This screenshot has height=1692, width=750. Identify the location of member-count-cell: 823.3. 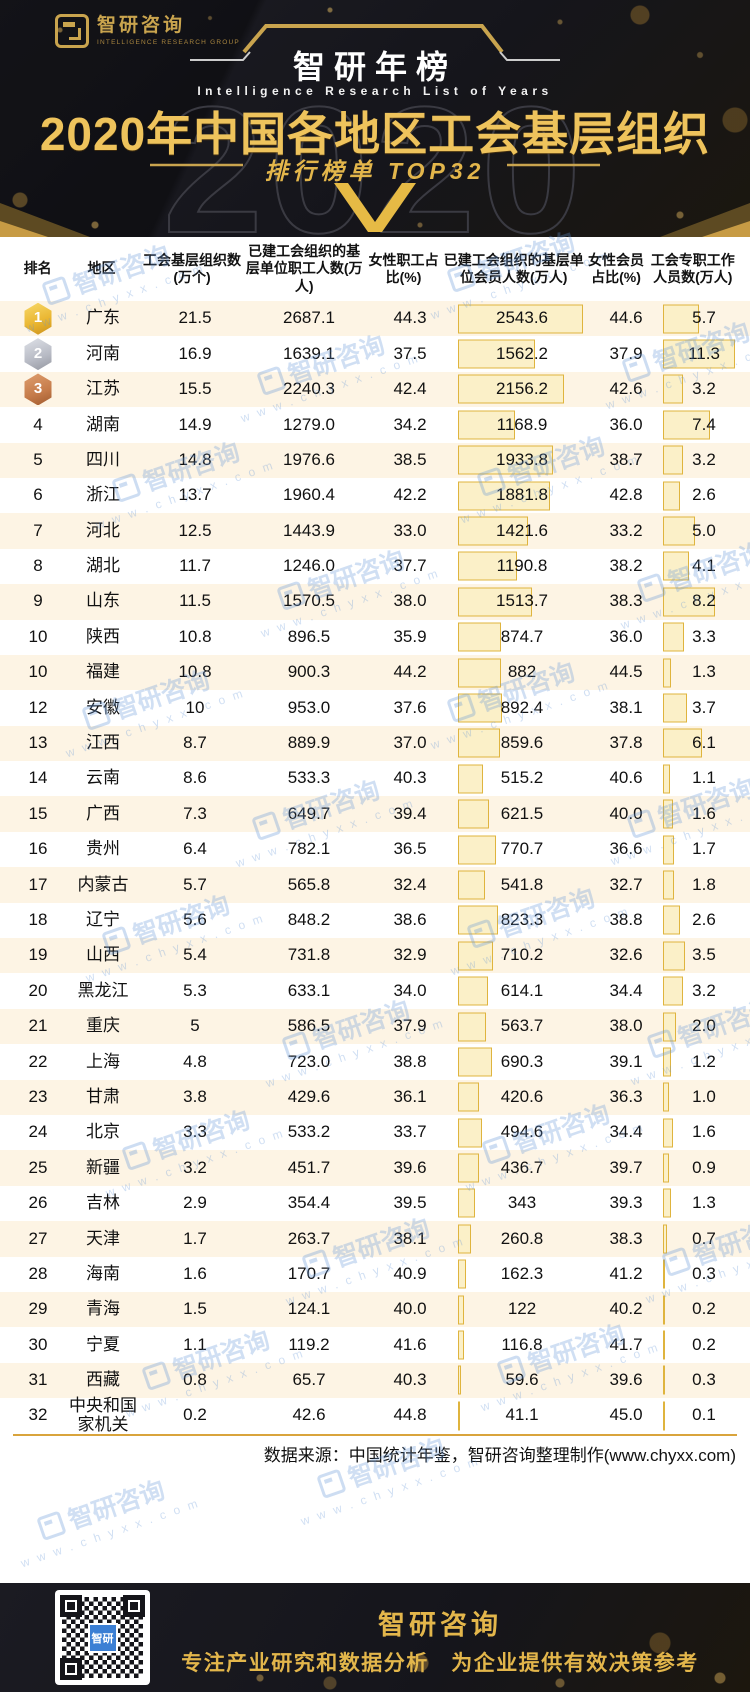
(522, 920).